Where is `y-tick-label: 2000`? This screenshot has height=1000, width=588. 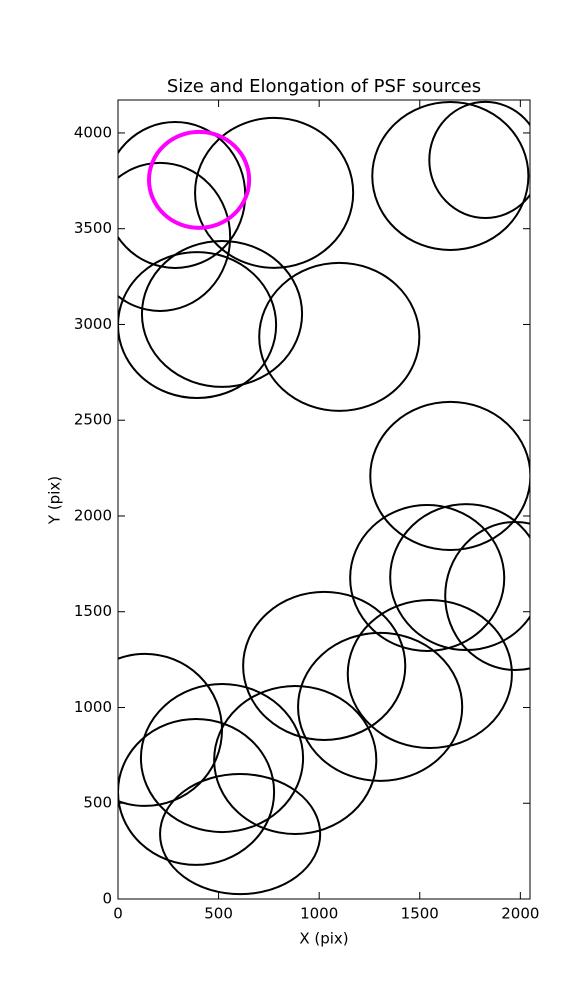 y-tick-label: 2000 is located at coordinates (93, 515).